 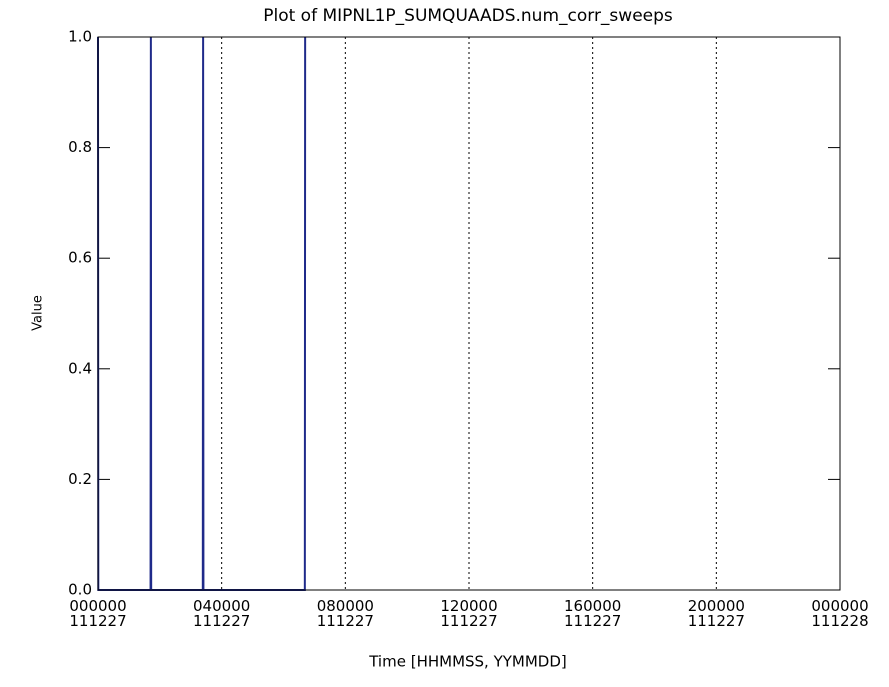 I want to click on y-tick-label: 0.6, so click(x=80, y=258).